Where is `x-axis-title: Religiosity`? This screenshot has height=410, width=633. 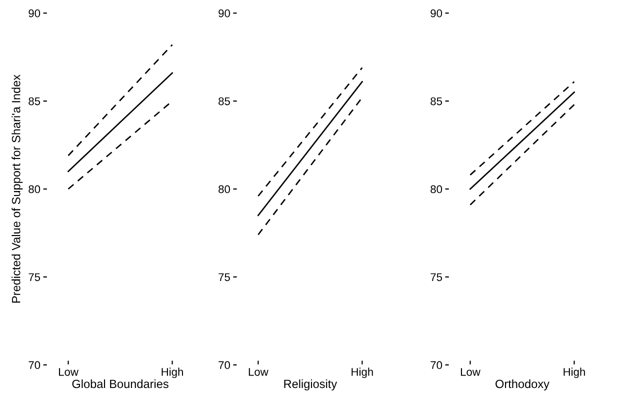 x-axis-title: Religiosity is located at coordinates (311, 384).